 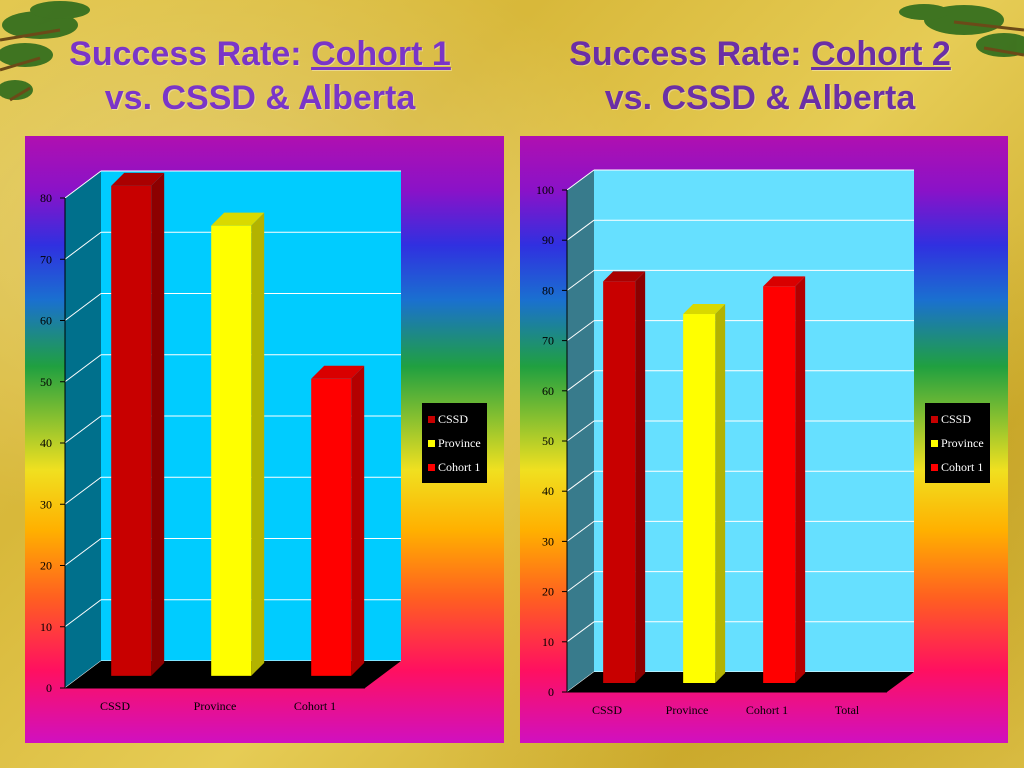 I want to click on pine-branch-left-decoration, so click(x=45, y=51).